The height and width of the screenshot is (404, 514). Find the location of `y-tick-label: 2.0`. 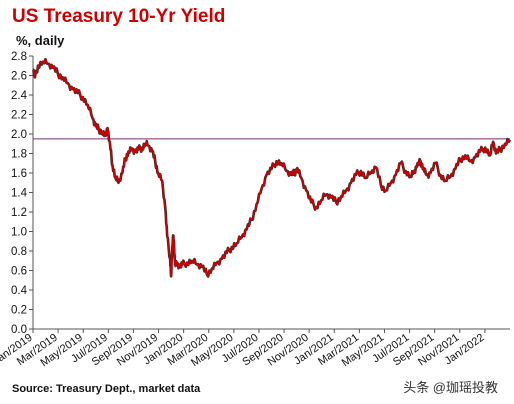

y-tick-label: 2.0 is located at coordinates (19, 135).